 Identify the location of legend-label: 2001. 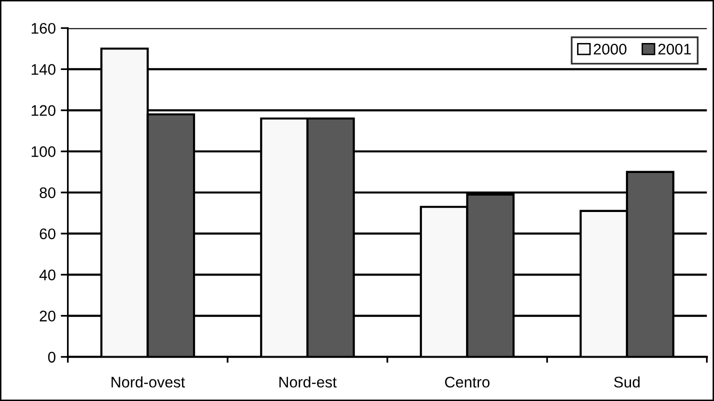
(674, 49).